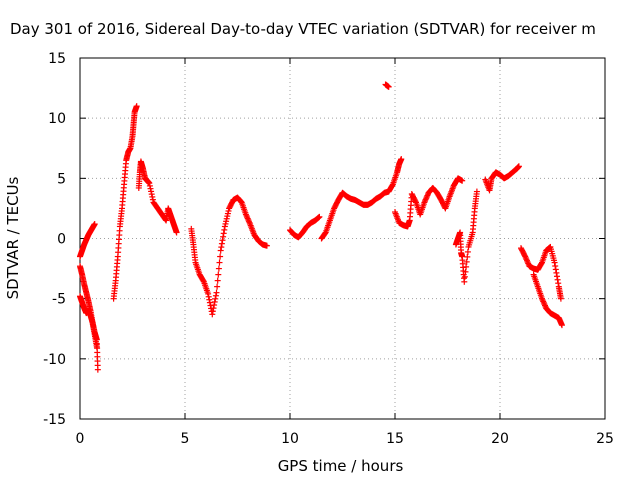 This screenshot has width=640, height=480. What do you see at coordinates (59, 300) in the screenshot?
I see `y-tick-label: -5` at bounding box center [59, 300].